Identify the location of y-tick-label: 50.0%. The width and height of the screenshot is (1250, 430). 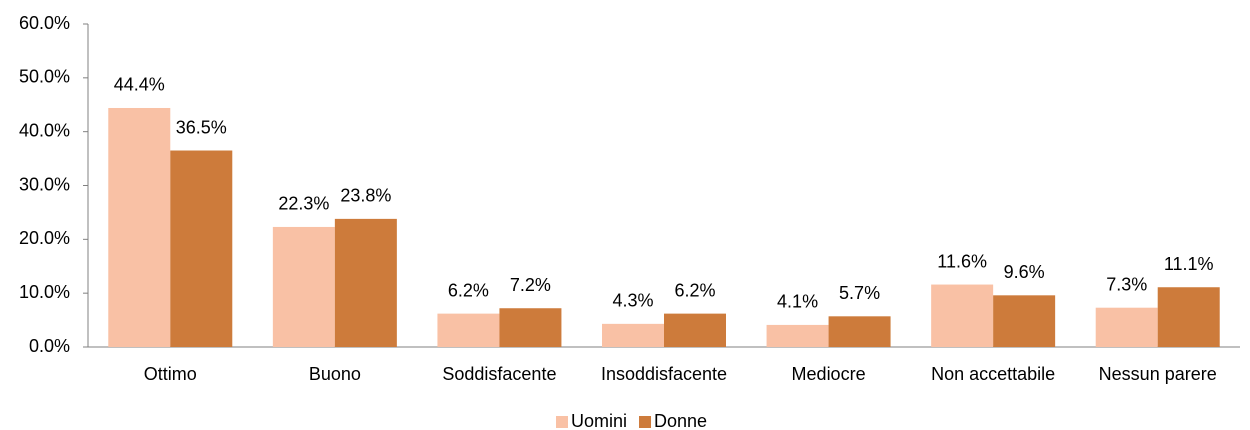
(44, 77).